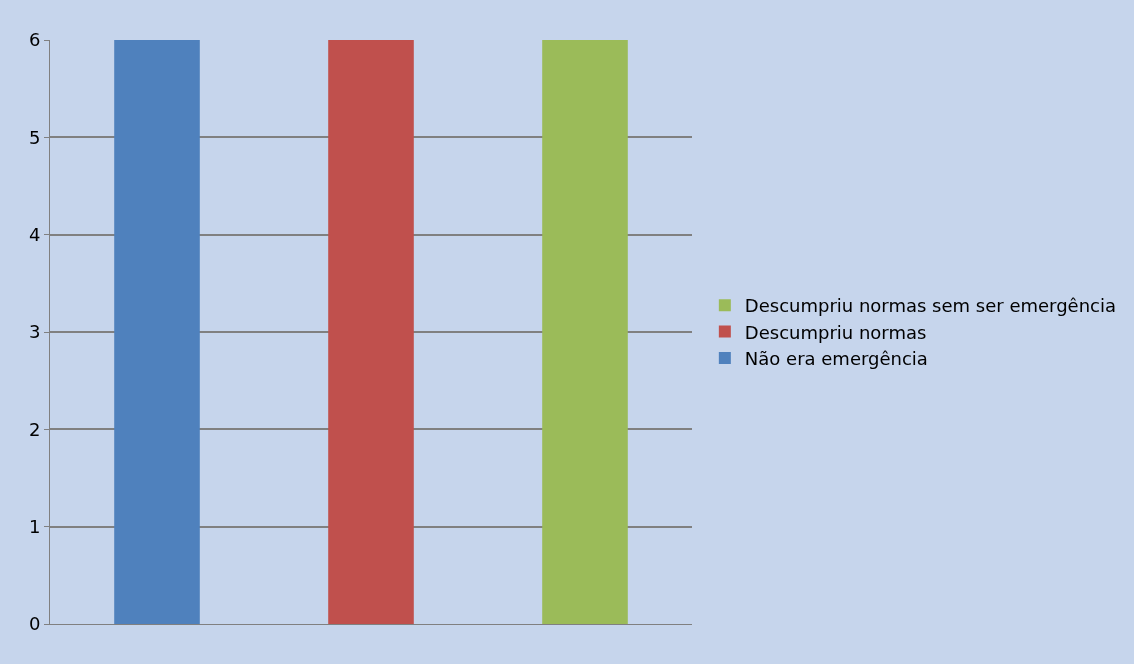 This screenshot has height=664, width=1134. Describe the element at coordinates (34, 332) in the screenshot. I see `y-tick-label: 3` at that location.